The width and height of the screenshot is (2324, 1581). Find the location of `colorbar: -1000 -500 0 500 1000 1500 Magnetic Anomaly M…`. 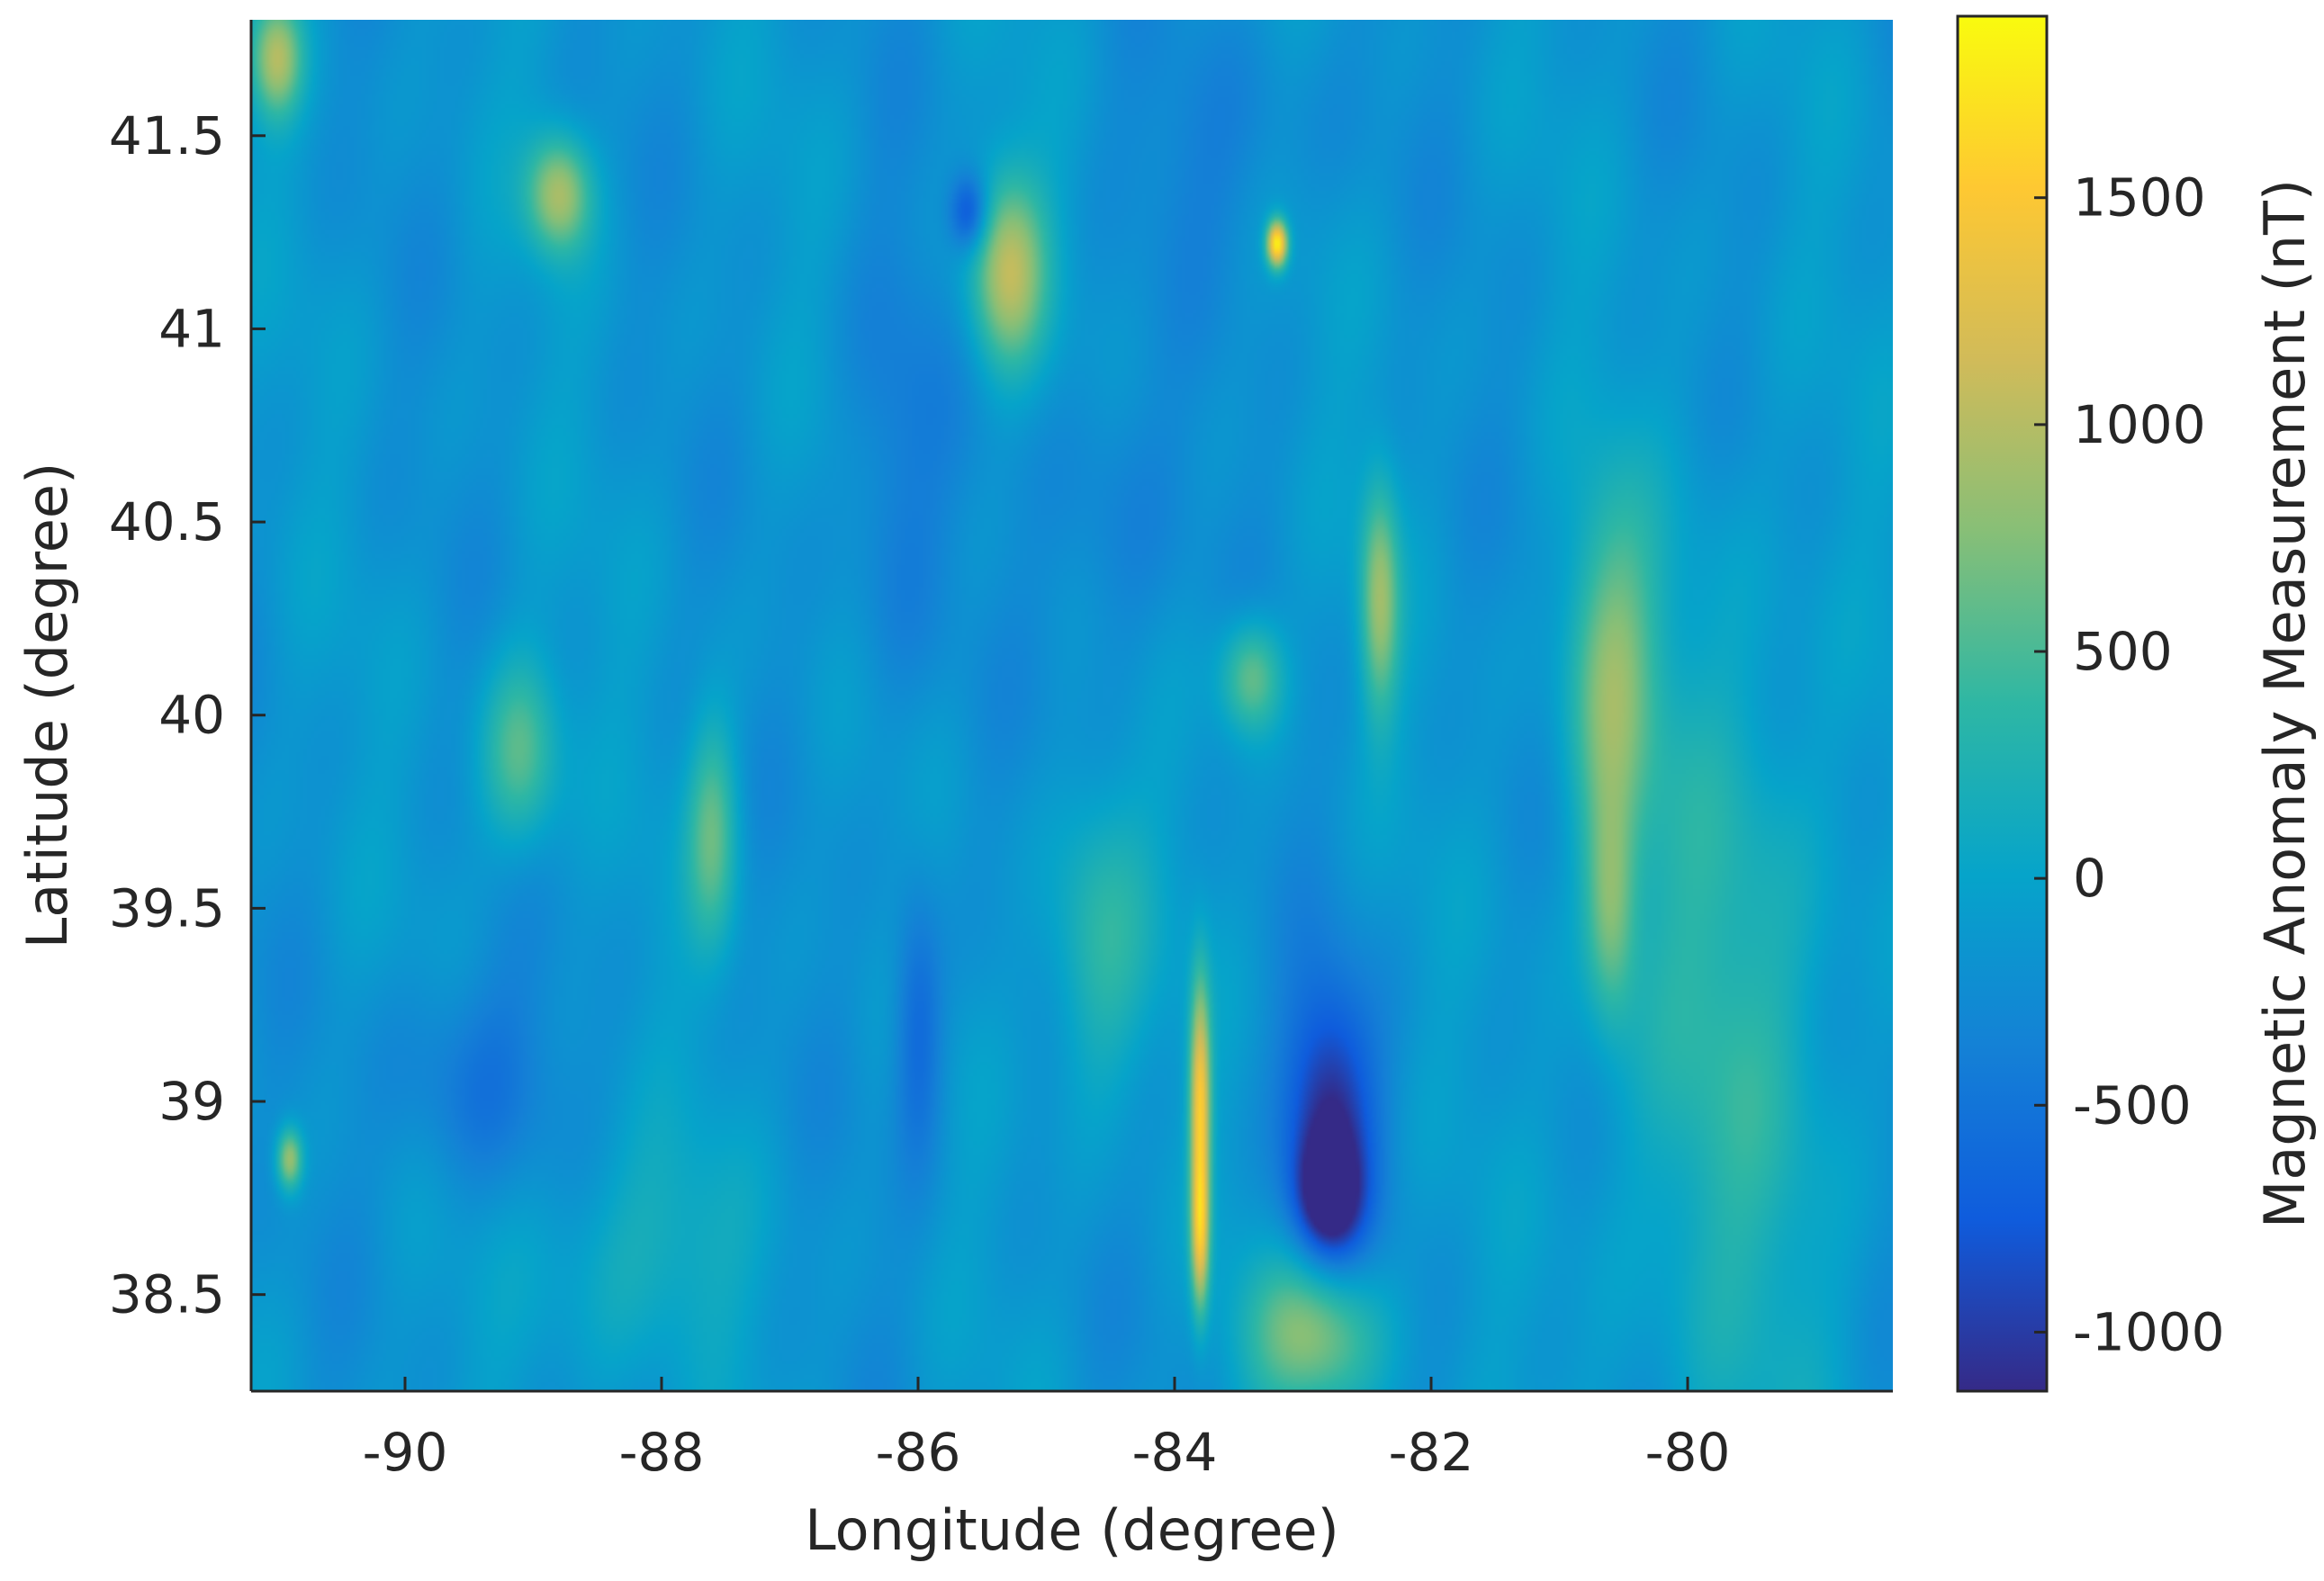

colorbar: -1000 -500 0 500 1000 1500 Magnetic Anomaly M… is located at coordinates (2137, 704).